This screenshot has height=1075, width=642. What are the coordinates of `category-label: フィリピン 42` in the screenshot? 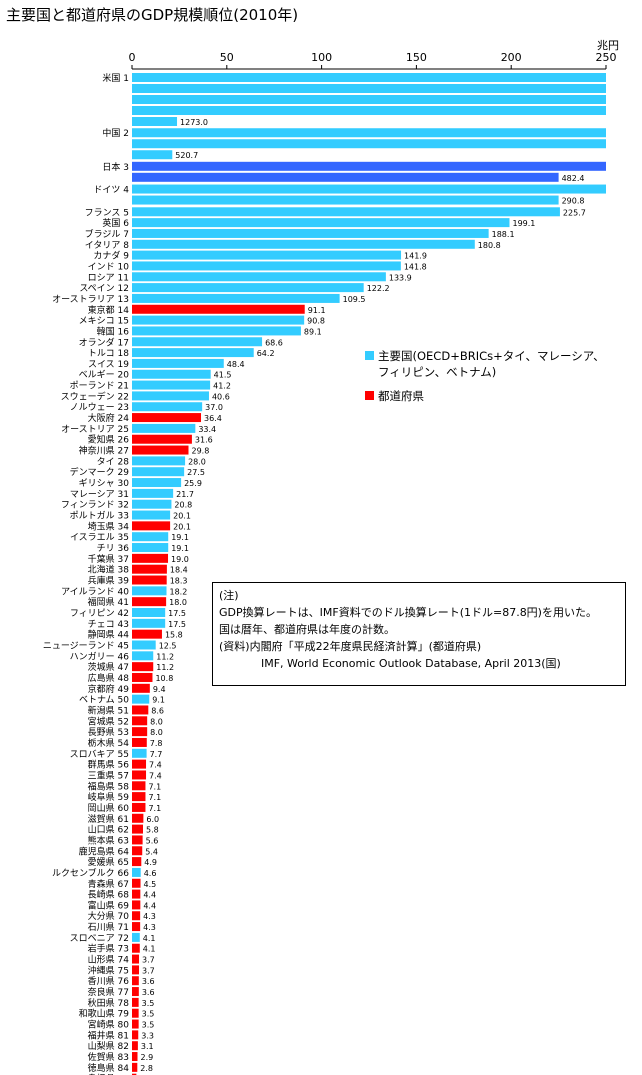 It's located at (99, 613).